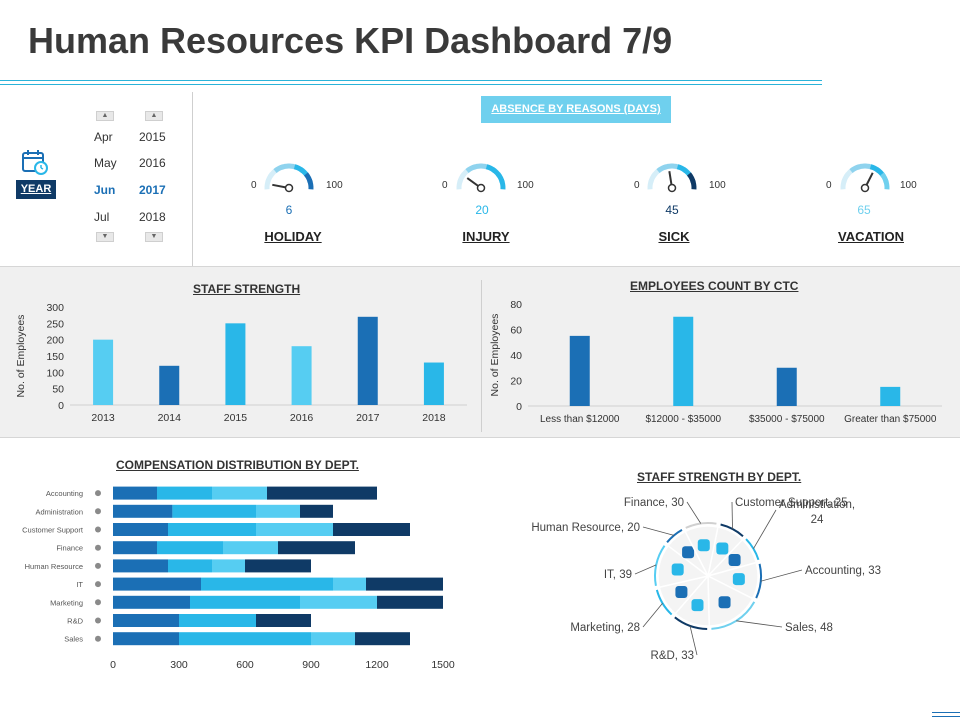 The width and height of the screenshot is (960, 720). Describe the element at coordinates (55, 357) in the screenshot. I see `y-tick-label: 150` at that location.